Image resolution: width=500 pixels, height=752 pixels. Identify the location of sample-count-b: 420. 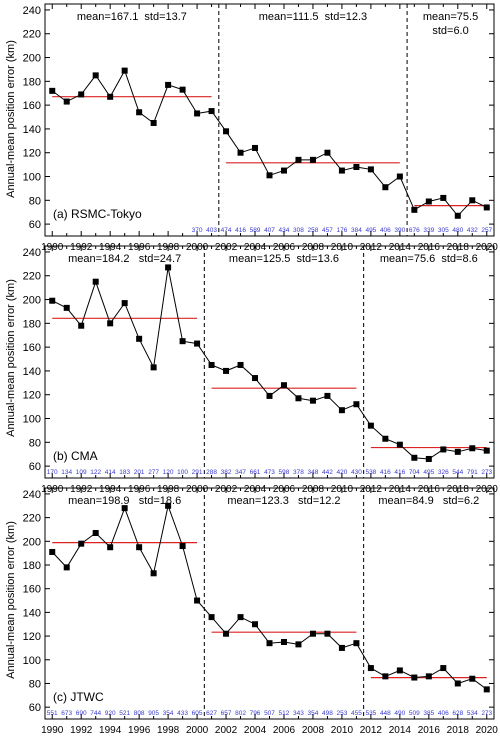
(341, 472).